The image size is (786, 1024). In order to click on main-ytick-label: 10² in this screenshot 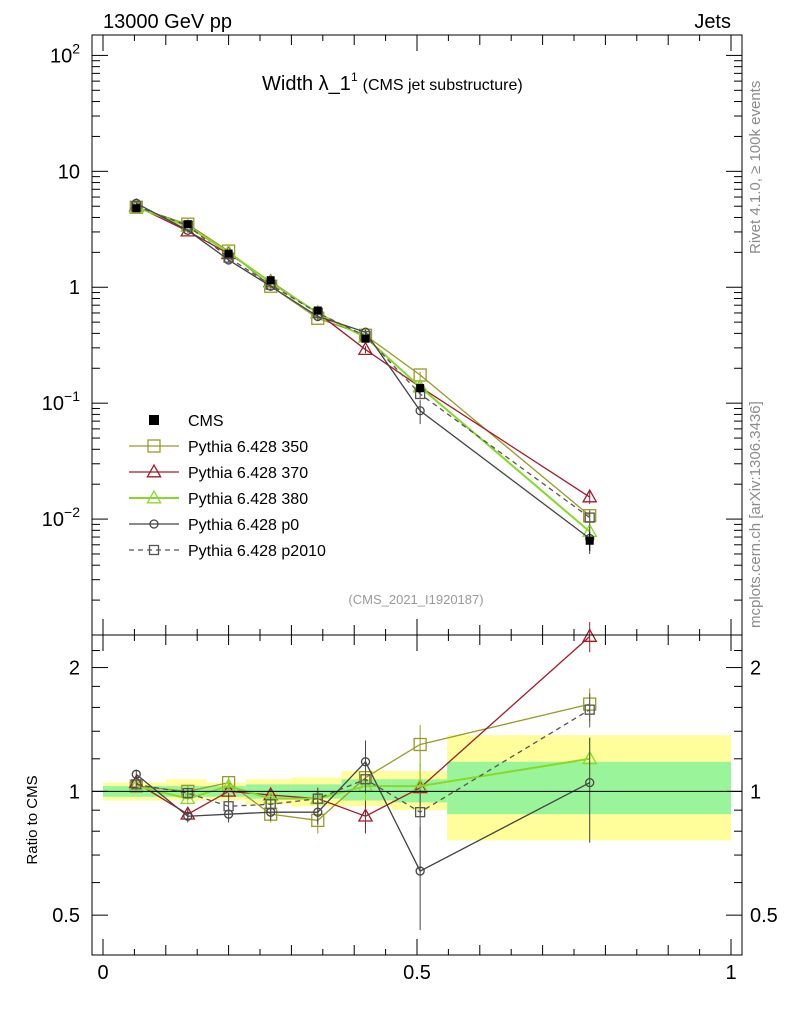, I will do `click(65, 53)`.